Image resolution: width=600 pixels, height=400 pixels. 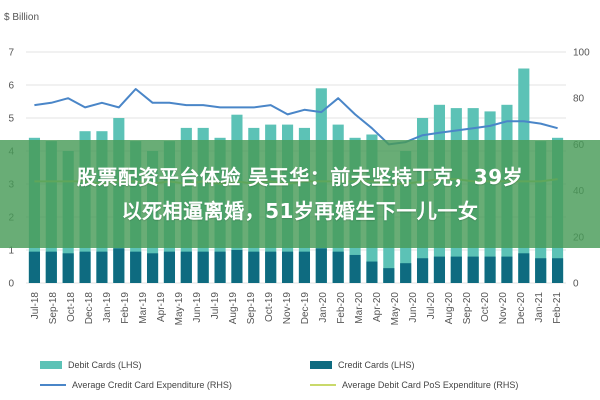 What do you see at coordinates (143, 308) in the screenshot?
I see `x-tick-label: Mar-19` at bounding box center [143, 308].